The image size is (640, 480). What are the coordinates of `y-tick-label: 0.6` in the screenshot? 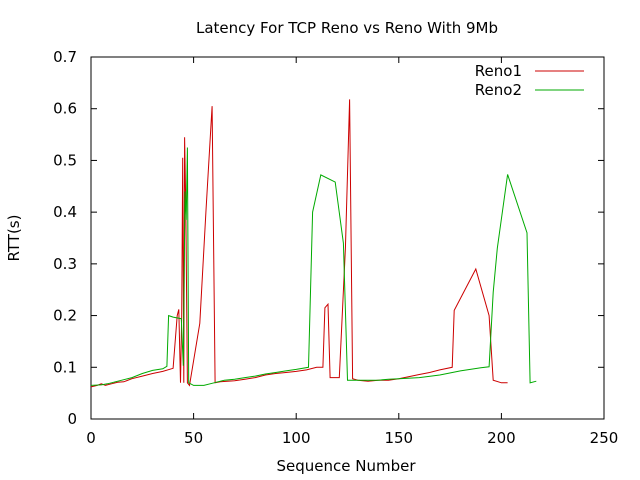 It's located at (65, 109).